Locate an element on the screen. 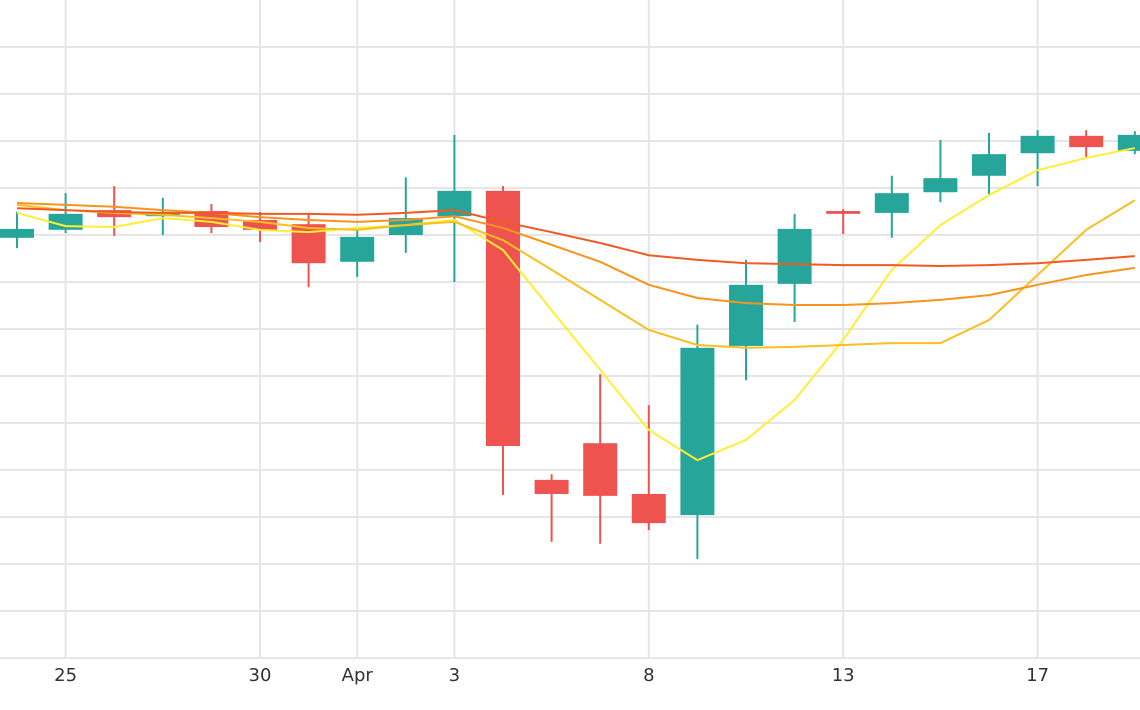 This screenshot has height=710, width=1140. x-tick-label: Apr is located at coordinates (358, 675).